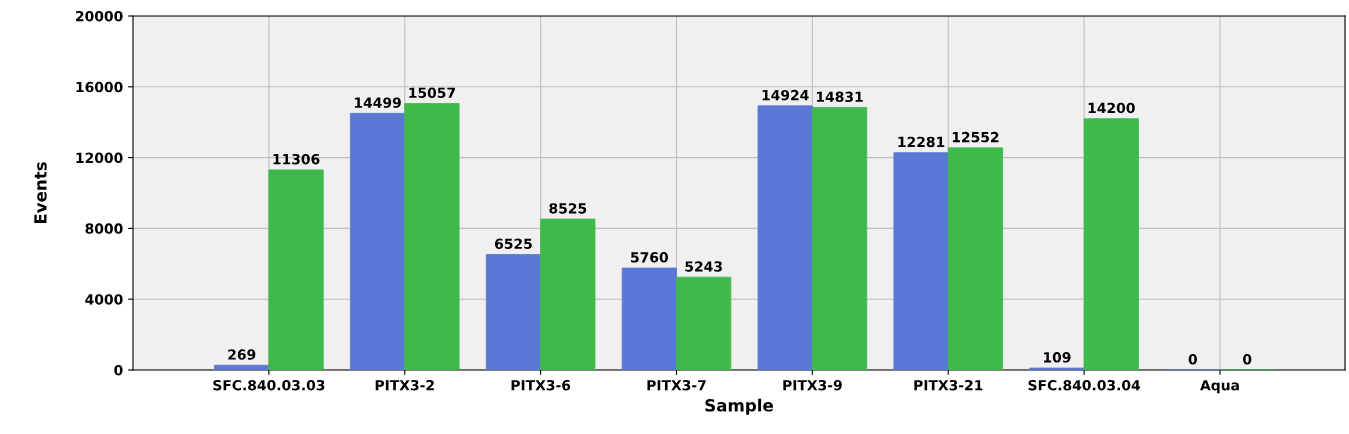  I want to click on data-label: 6525, so click(513, 244).